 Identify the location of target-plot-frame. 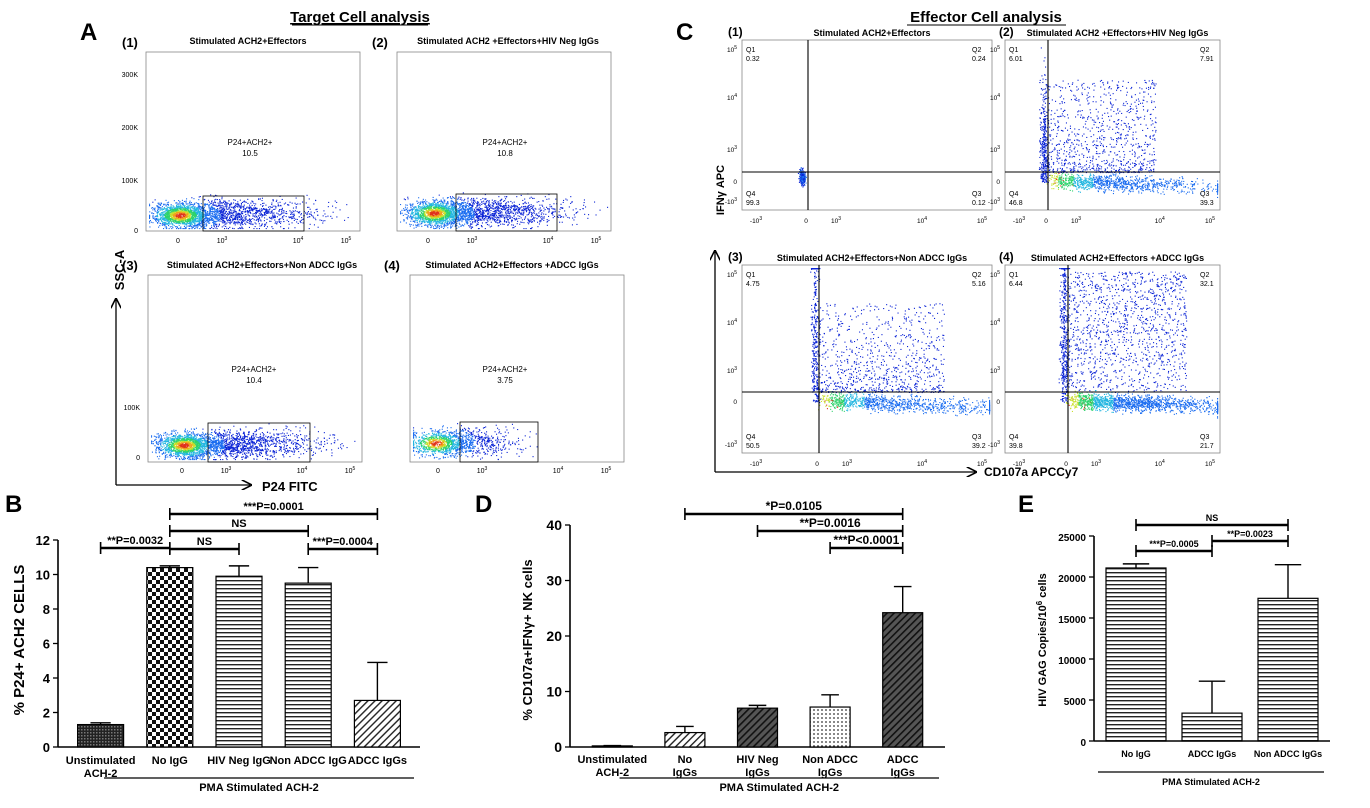
(253, 141).